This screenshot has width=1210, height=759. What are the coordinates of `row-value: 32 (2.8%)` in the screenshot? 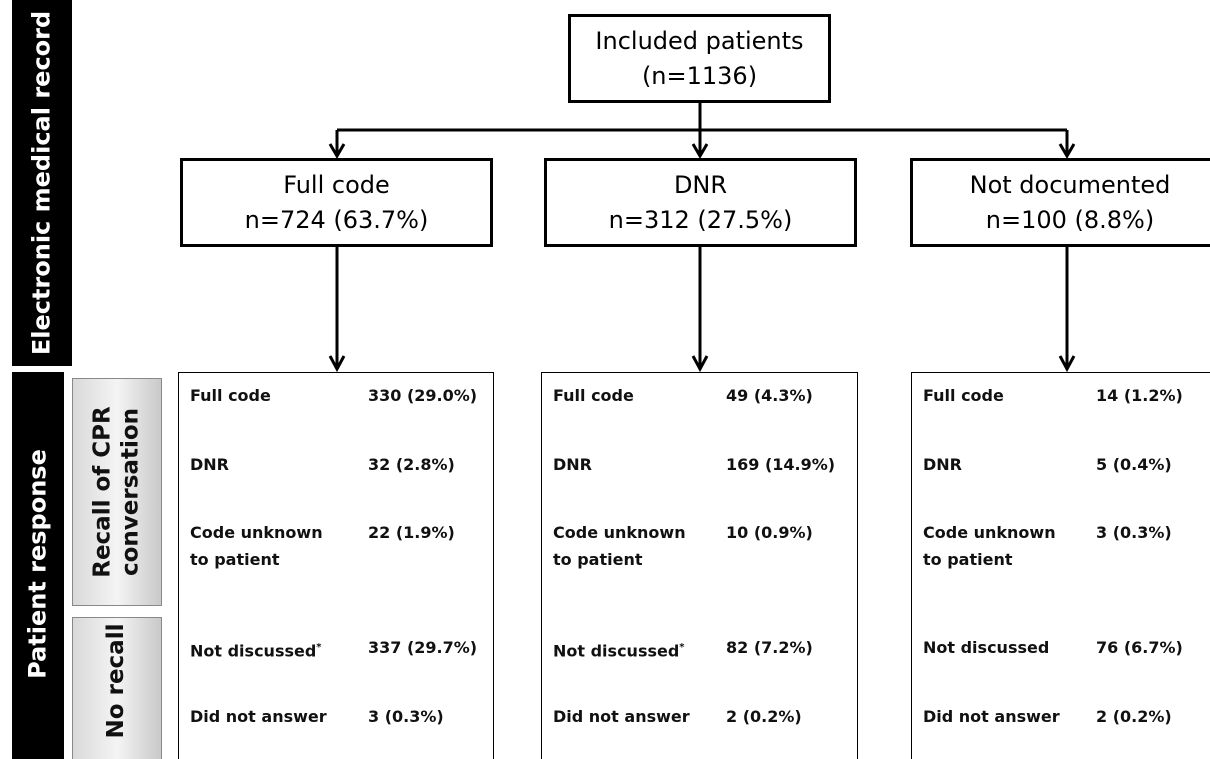 It's located at (411, 464).